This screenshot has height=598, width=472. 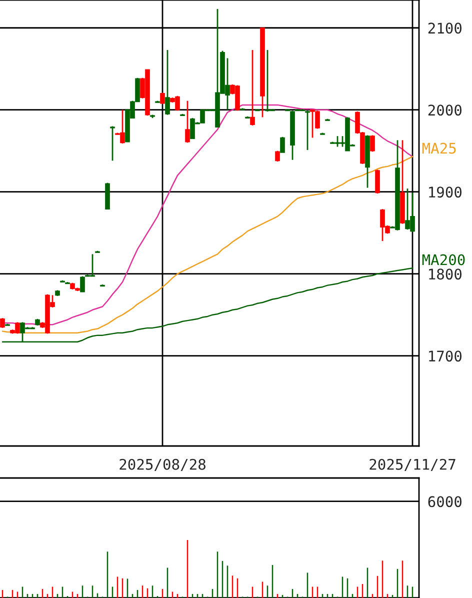 I want to click on y-tick-label: 1900, so click(x=445, y=192).